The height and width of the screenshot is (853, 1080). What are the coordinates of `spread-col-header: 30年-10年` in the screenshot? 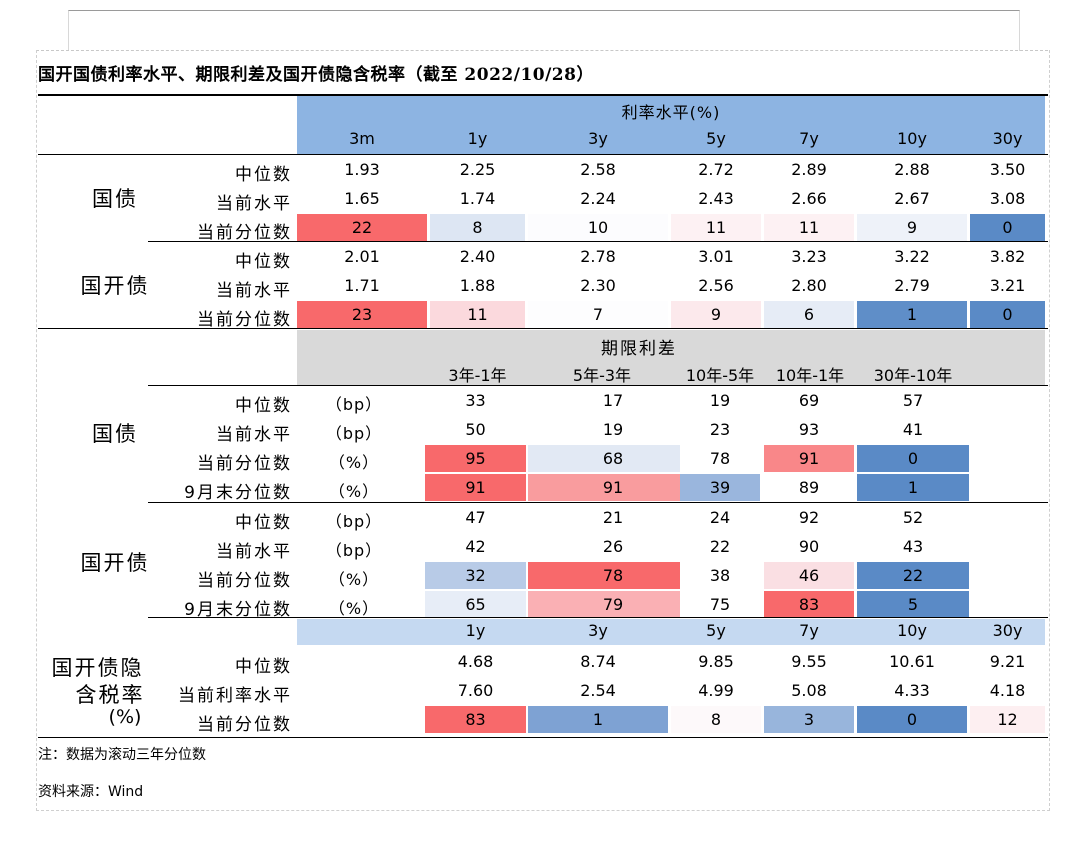 It's located at (913, 375).